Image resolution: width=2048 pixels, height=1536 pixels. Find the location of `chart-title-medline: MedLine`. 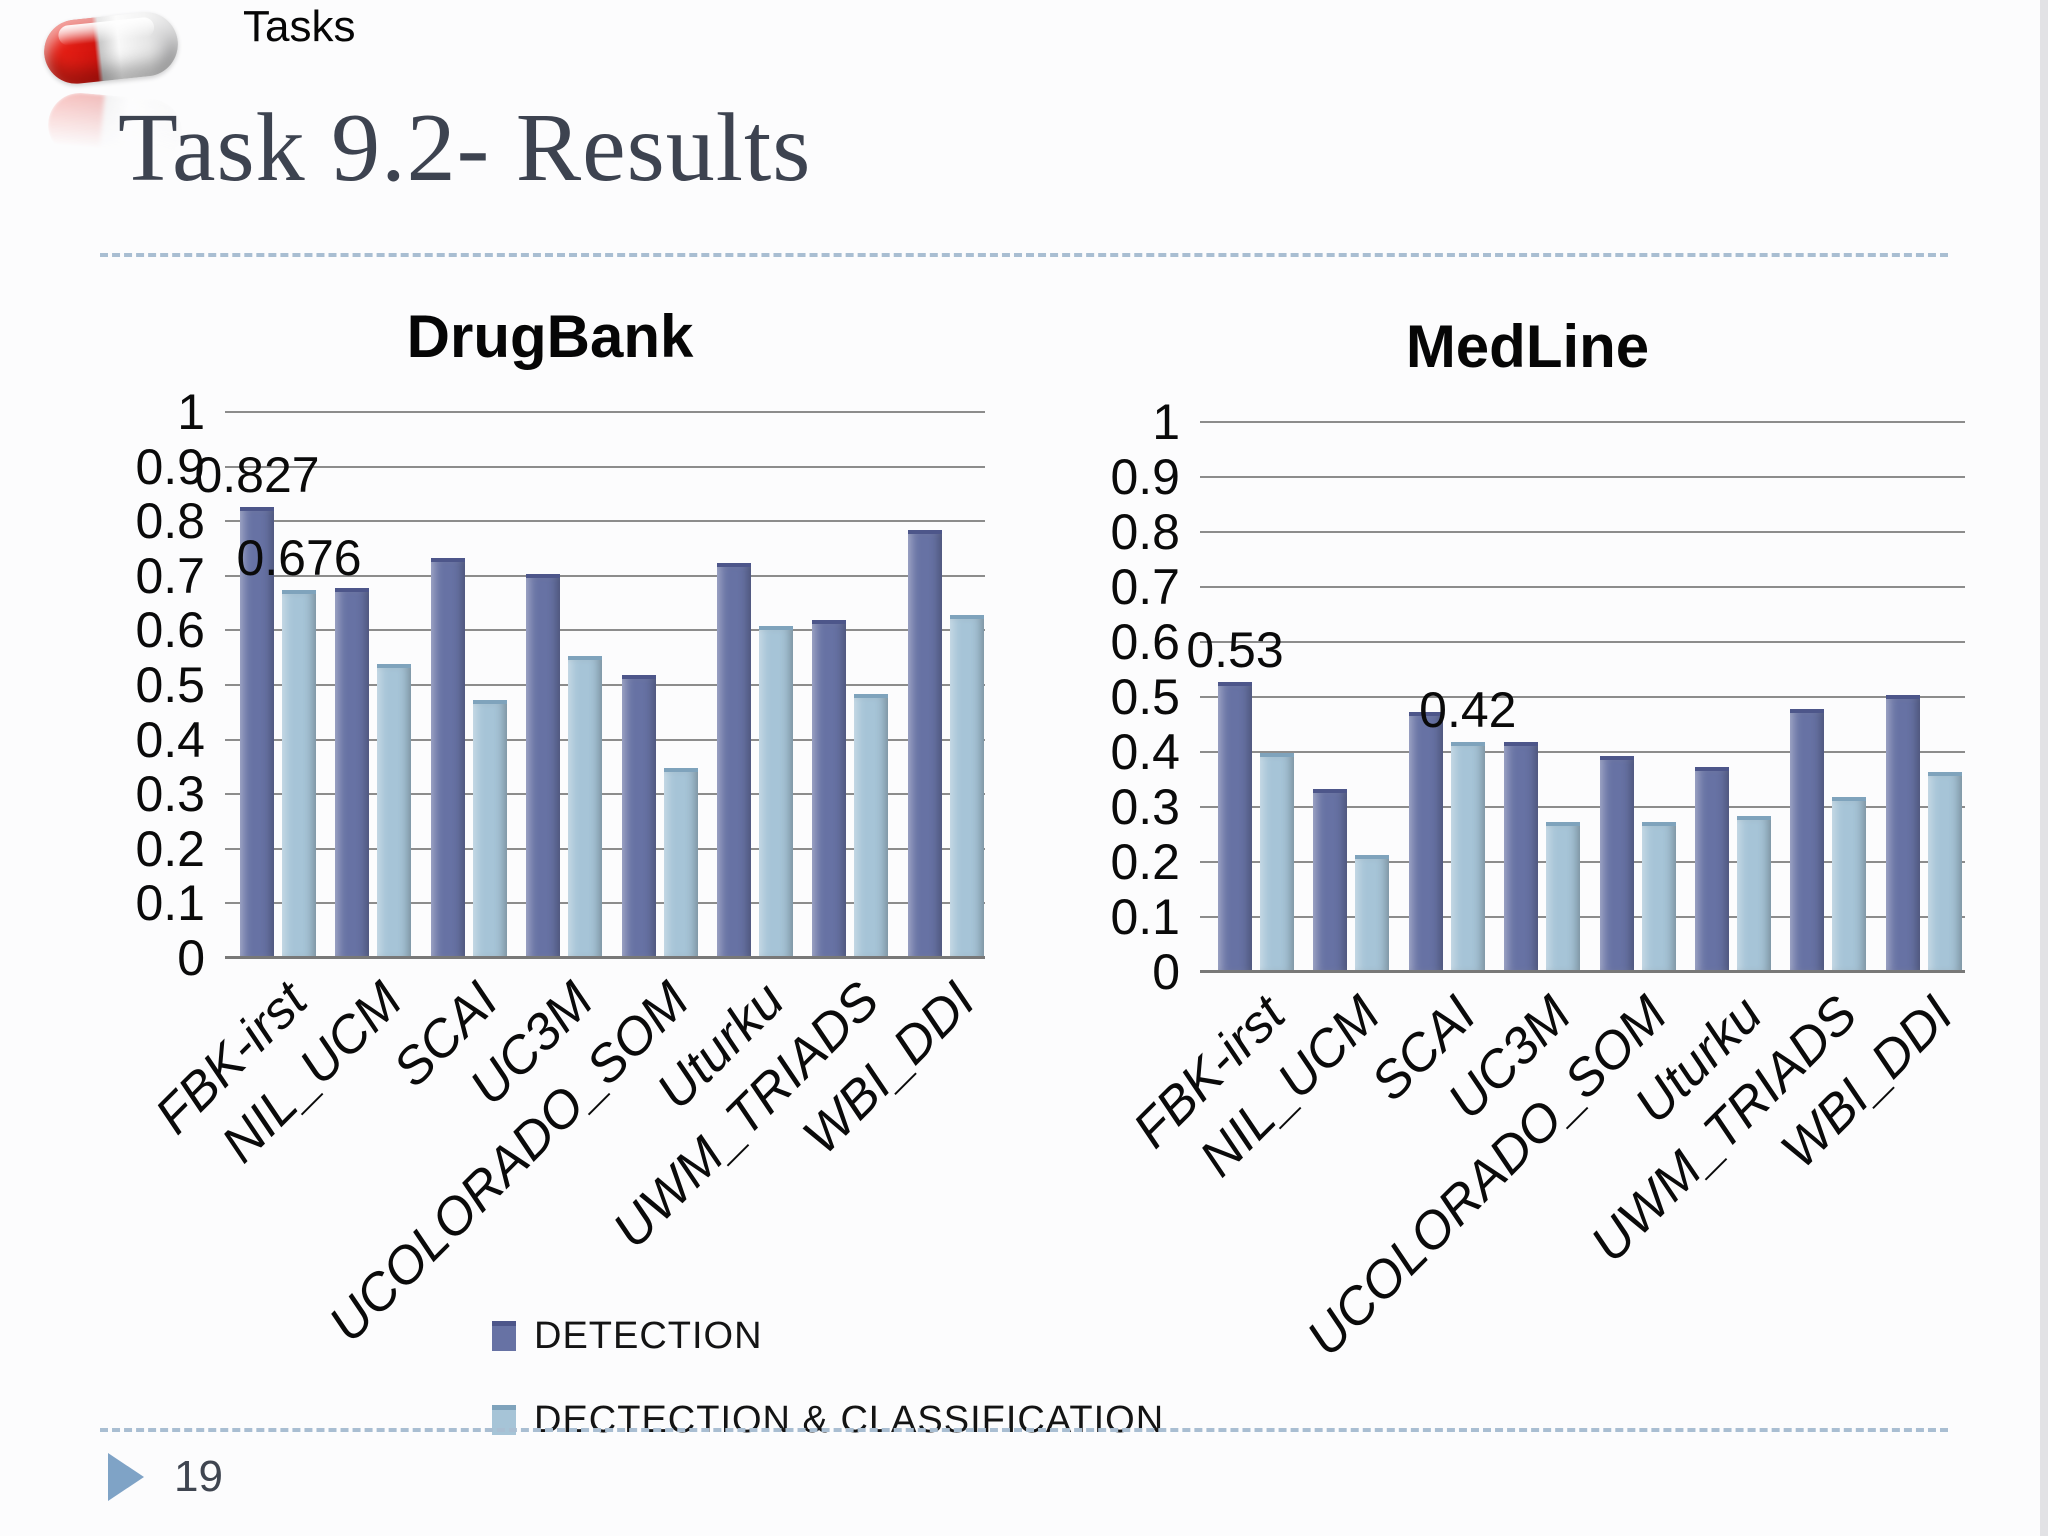

chart-title-medline: MedLine is located at coordinates (1527, 346).